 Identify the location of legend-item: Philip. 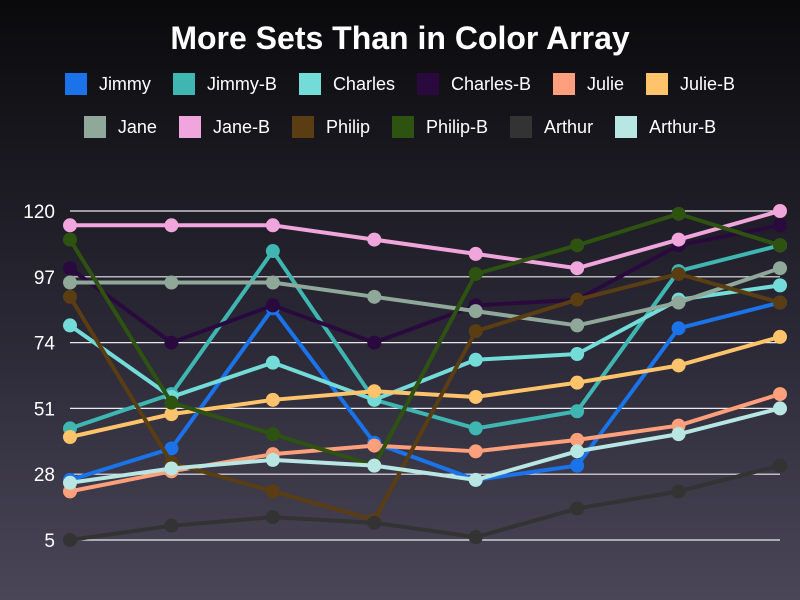
(331, 127).